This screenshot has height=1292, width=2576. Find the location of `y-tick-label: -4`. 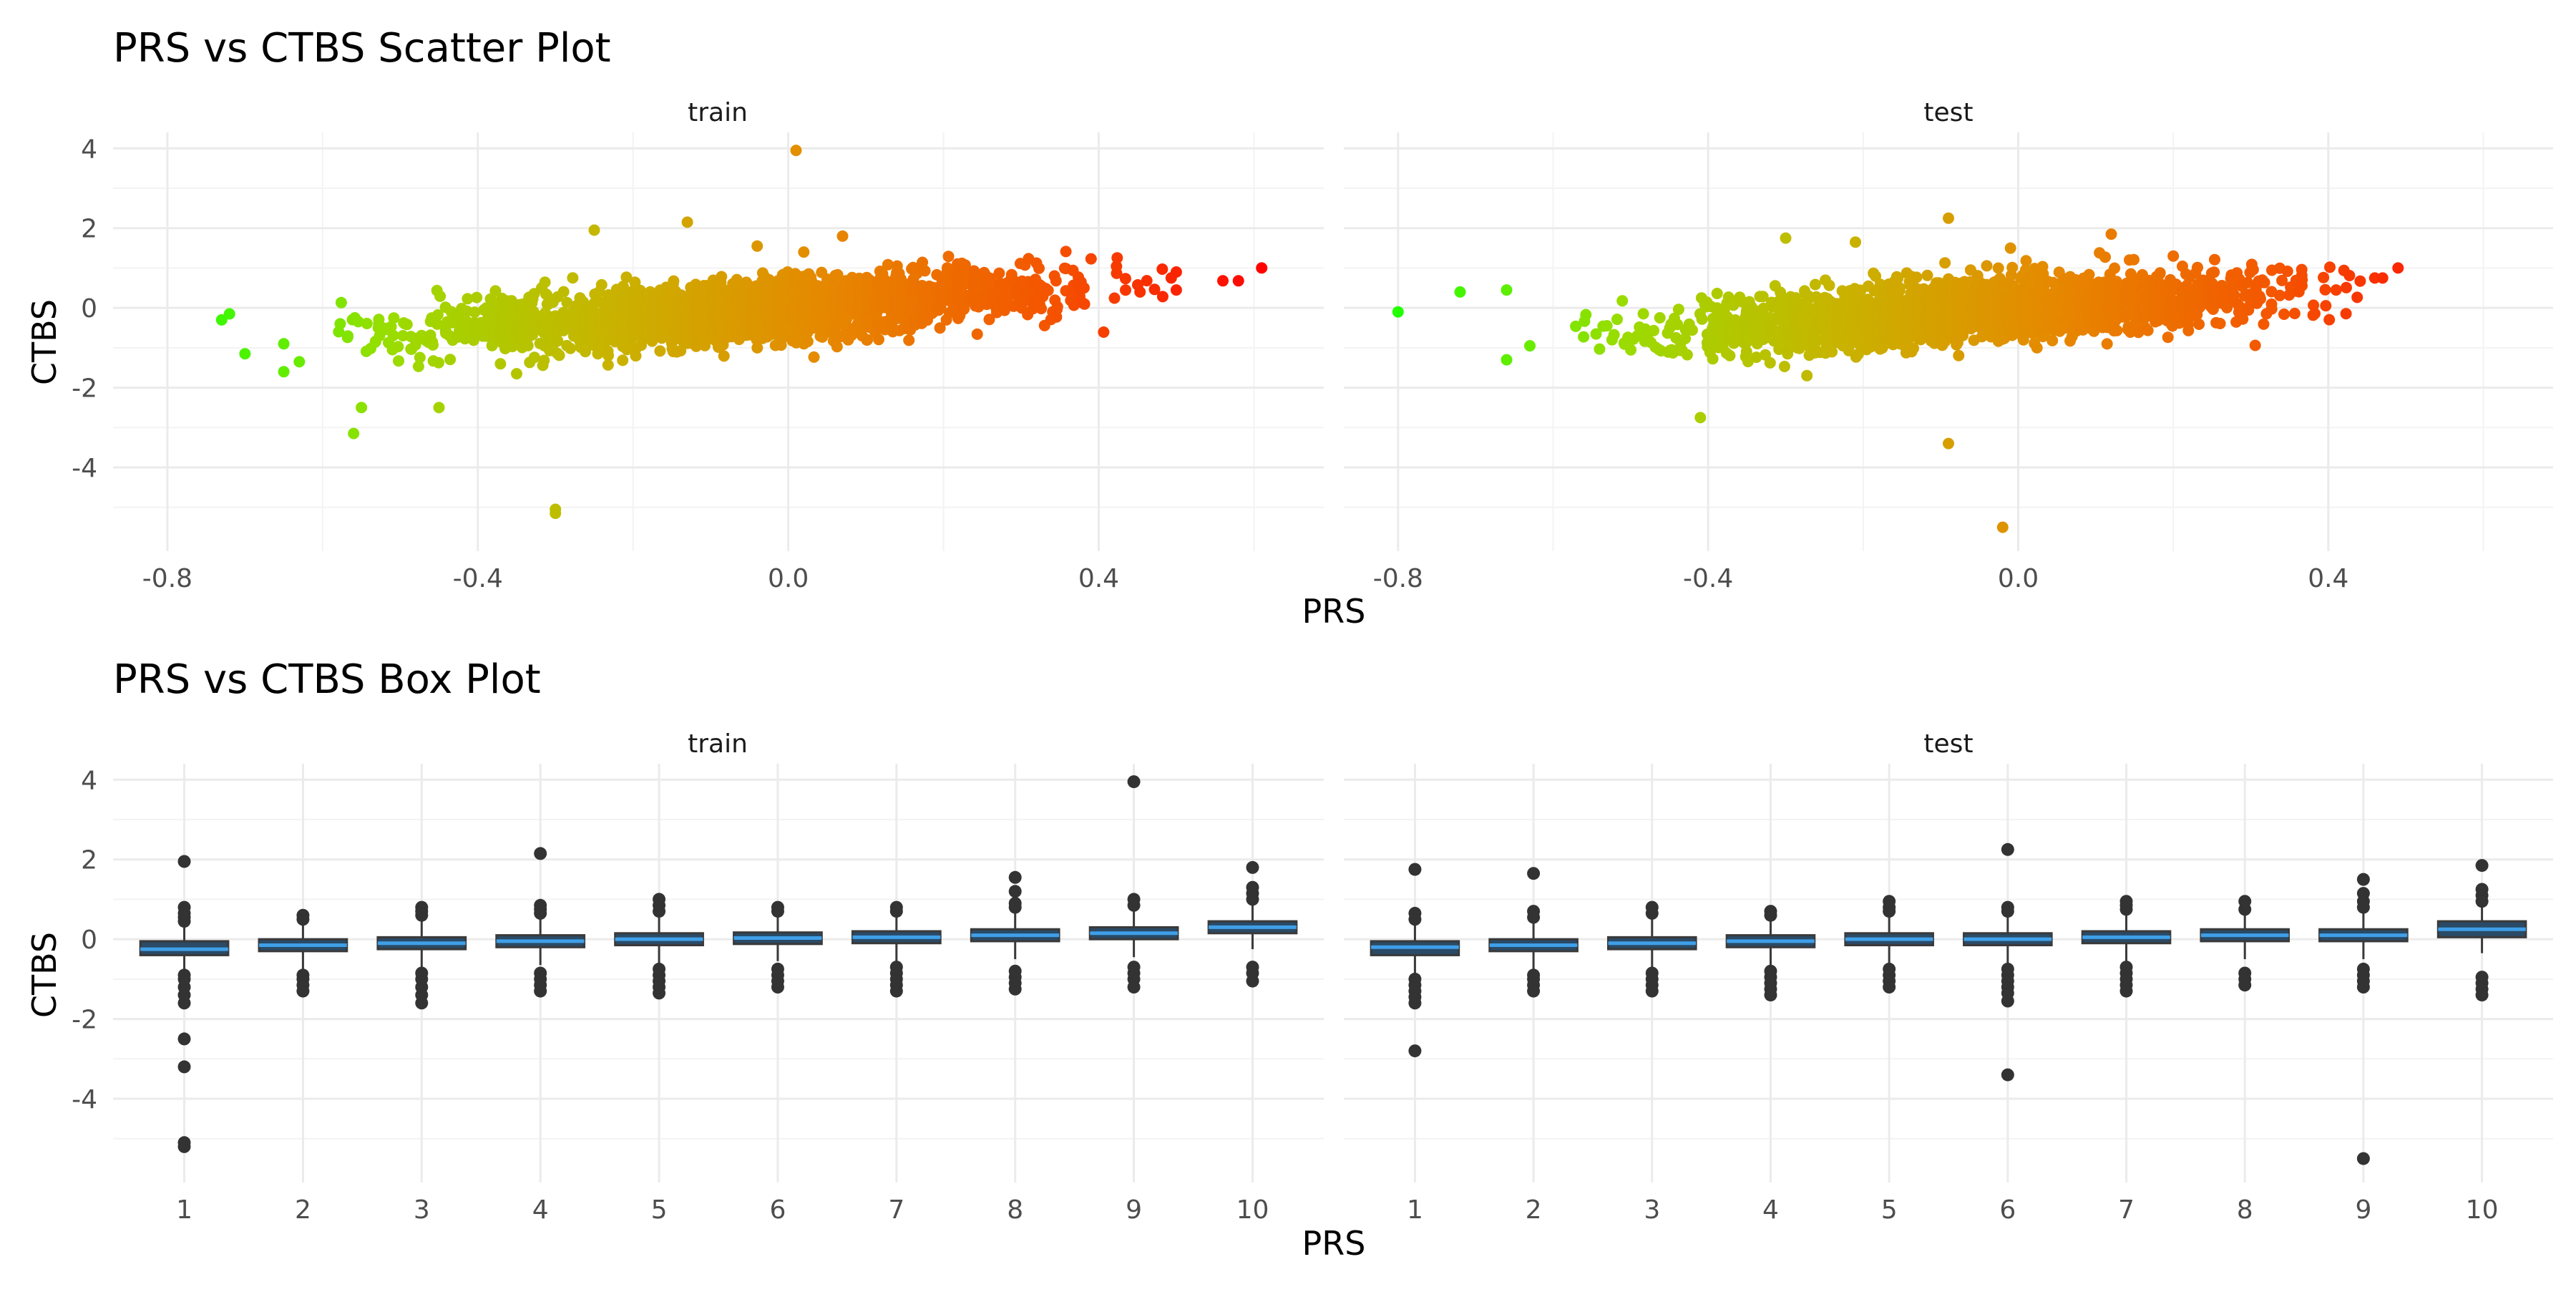

y-tick-label: -4 is located at coordinates (84, 1099).